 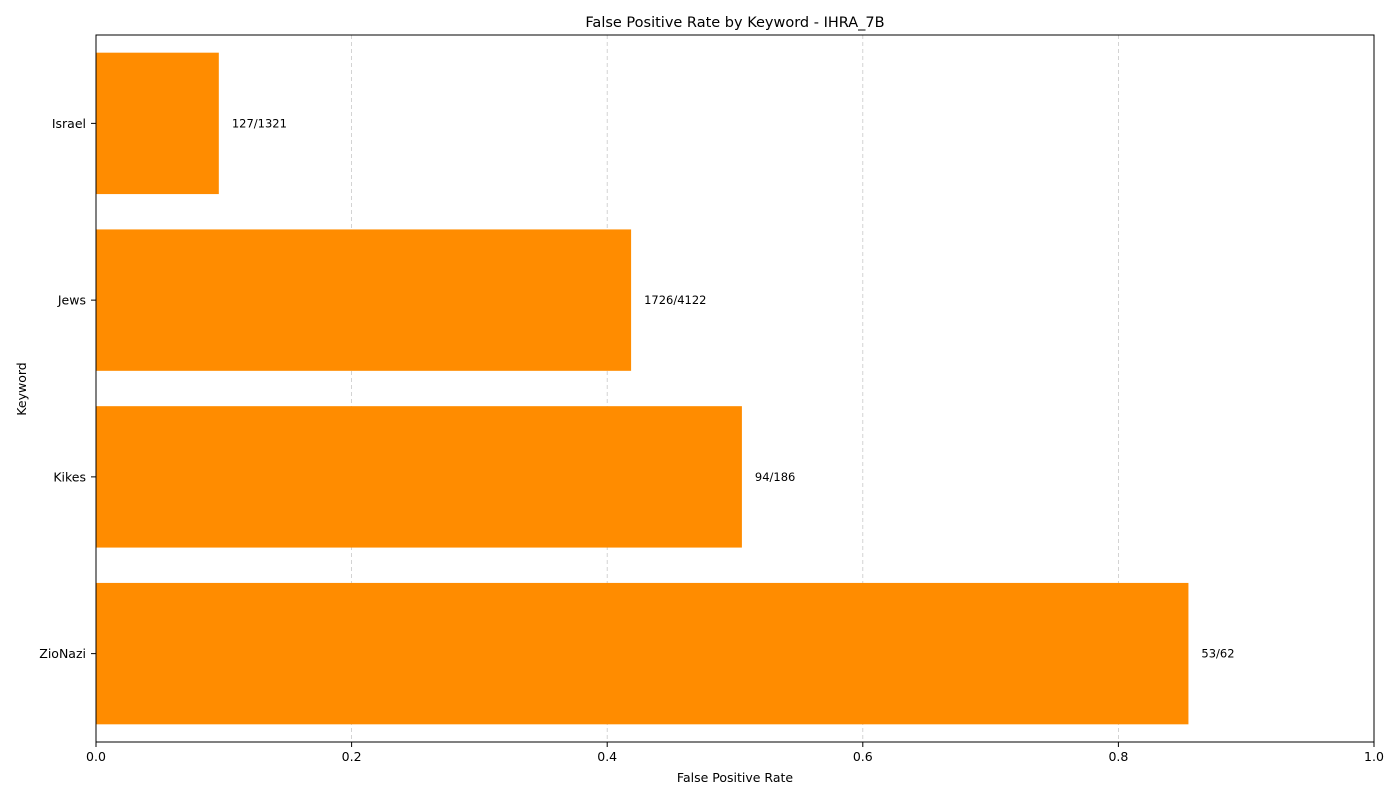 I want to click on data-label-jews: 1726/4122, so click(x=675, y=300).